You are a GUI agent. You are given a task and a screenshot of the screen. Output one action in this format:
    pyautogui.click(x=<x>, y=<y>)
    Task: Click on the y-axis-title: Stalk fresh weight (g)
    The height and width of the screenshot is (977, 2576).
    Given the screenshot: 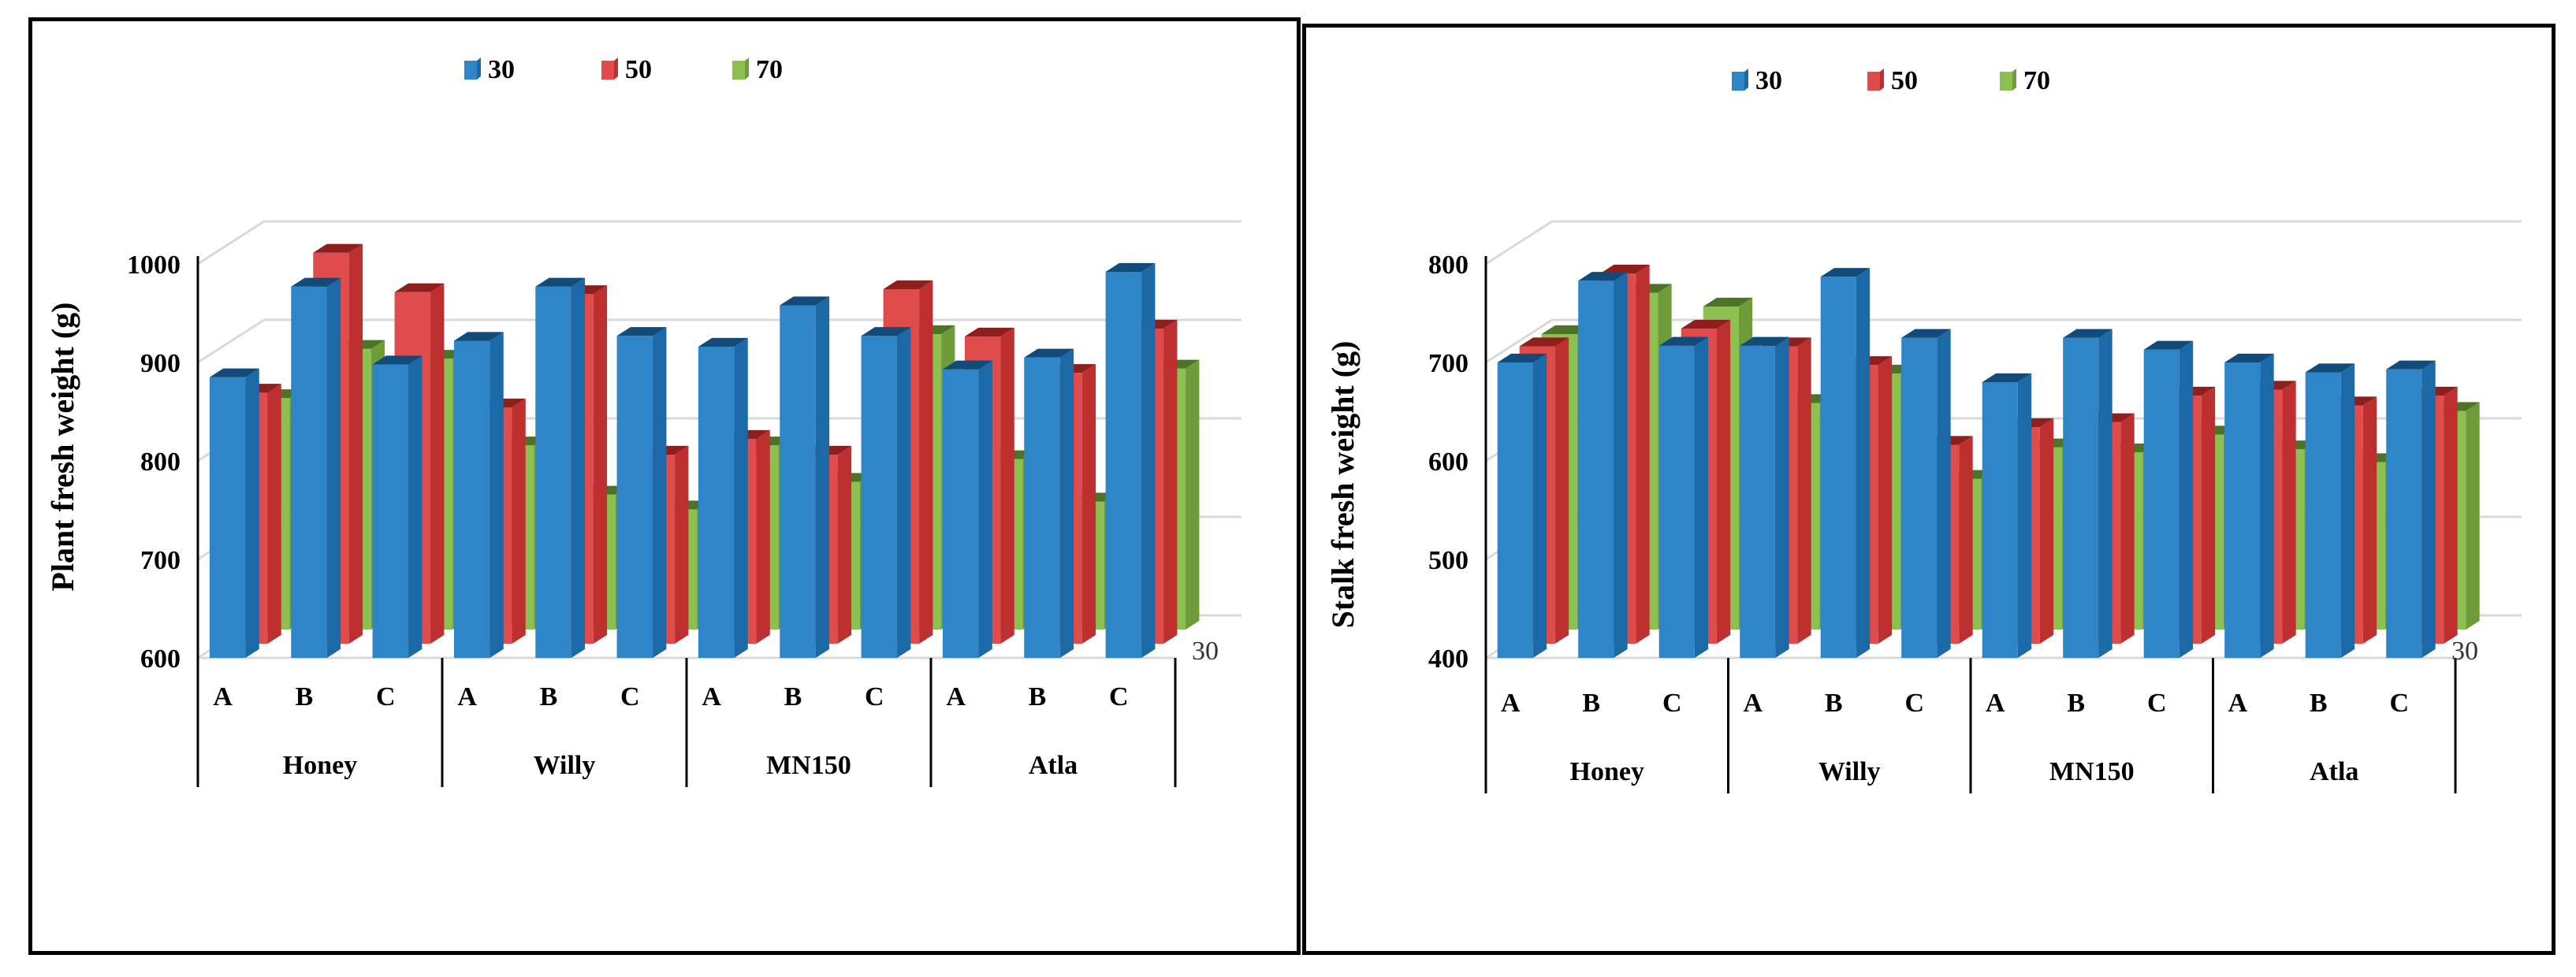 What is the action you would take?
    pyautogui.click(x=1343, y=485)
    